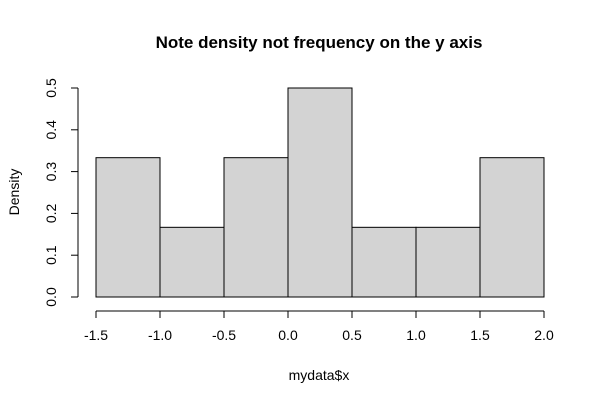  I want to click on x-tick-label: 1.0, so click(416, 335).